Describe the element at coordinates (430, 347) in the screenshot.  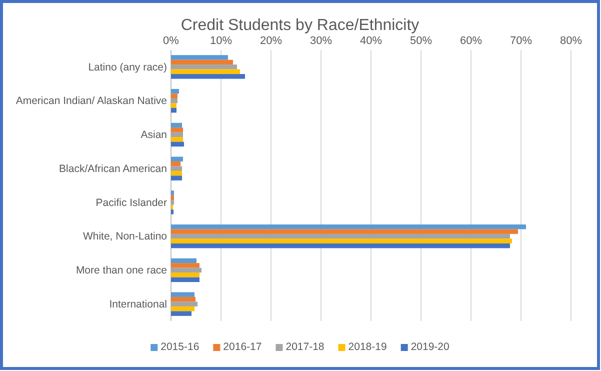
I see `legend-label: 2019-20` at that location.